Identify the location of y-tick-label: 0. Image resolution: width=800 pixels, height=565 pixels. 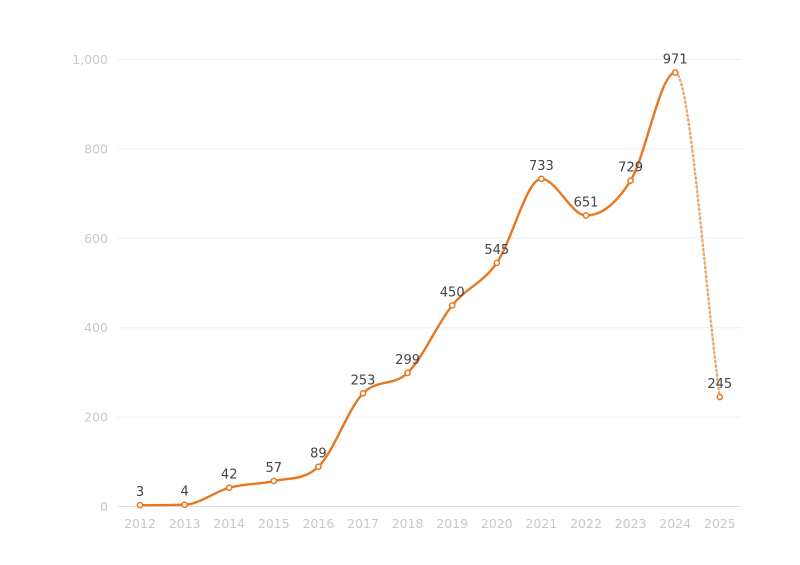
(104, 506).